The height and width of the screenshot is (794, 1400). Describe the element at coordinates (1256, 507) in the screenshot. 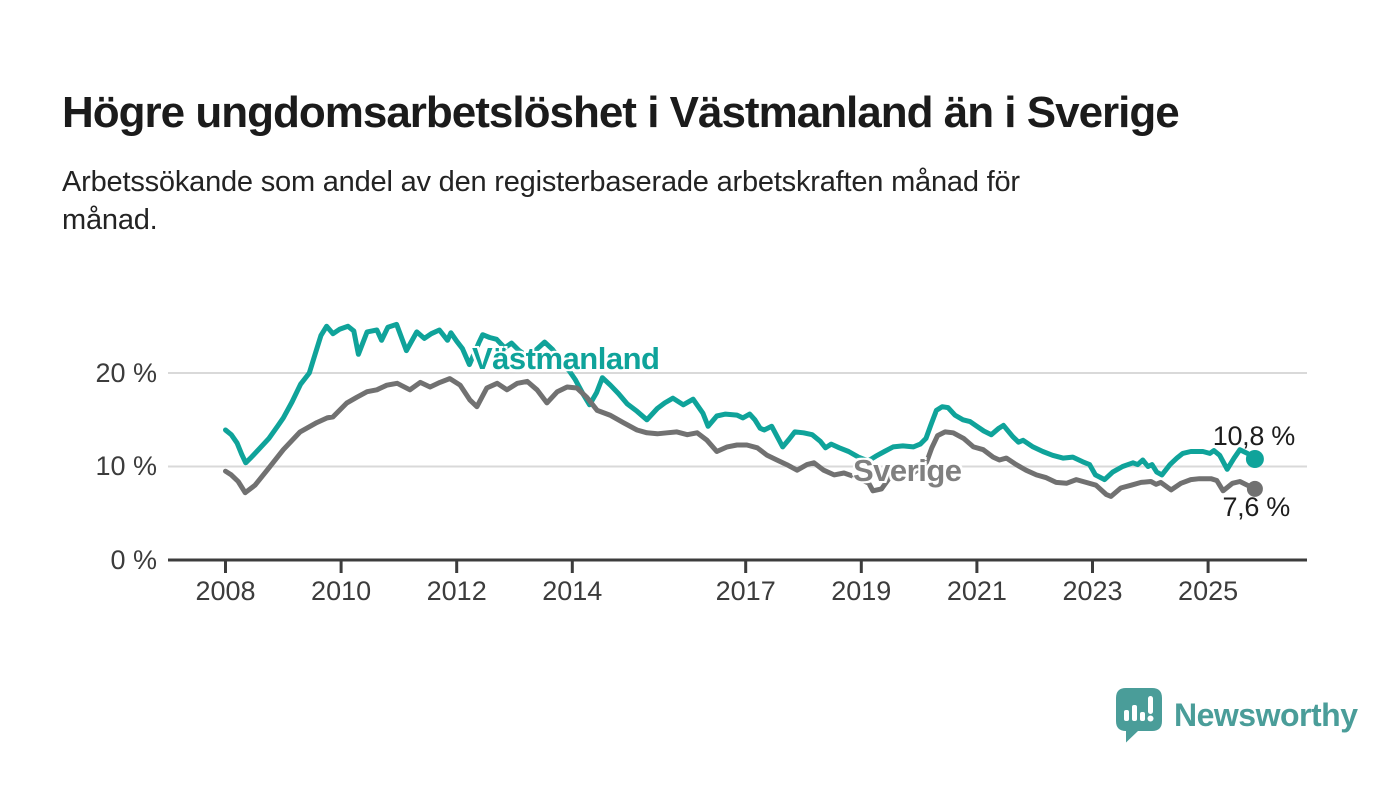

I see `end-value-sverige: 7,6 %` at that location.